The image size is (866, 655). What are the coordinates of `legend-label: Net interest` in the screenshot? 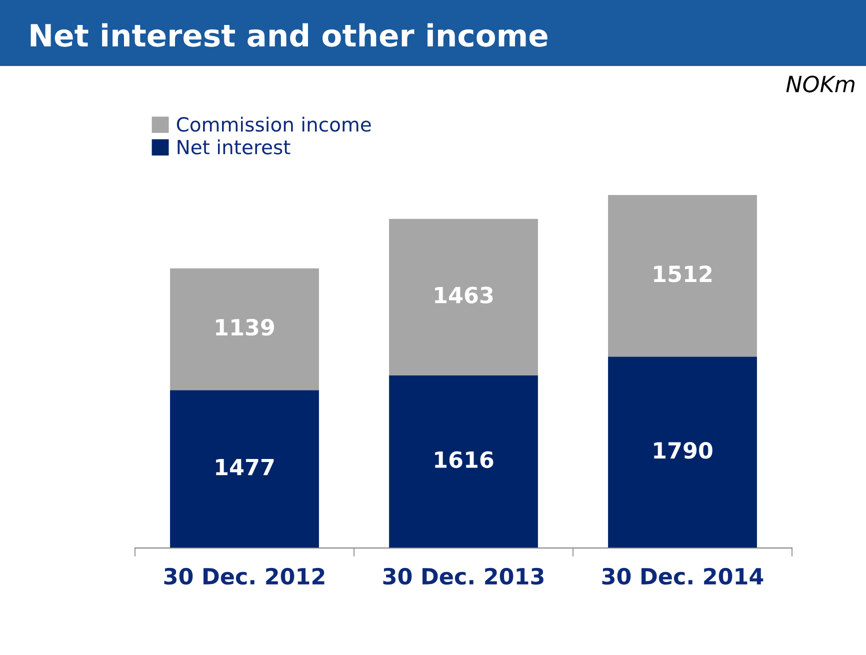 It's located at (234, 146).